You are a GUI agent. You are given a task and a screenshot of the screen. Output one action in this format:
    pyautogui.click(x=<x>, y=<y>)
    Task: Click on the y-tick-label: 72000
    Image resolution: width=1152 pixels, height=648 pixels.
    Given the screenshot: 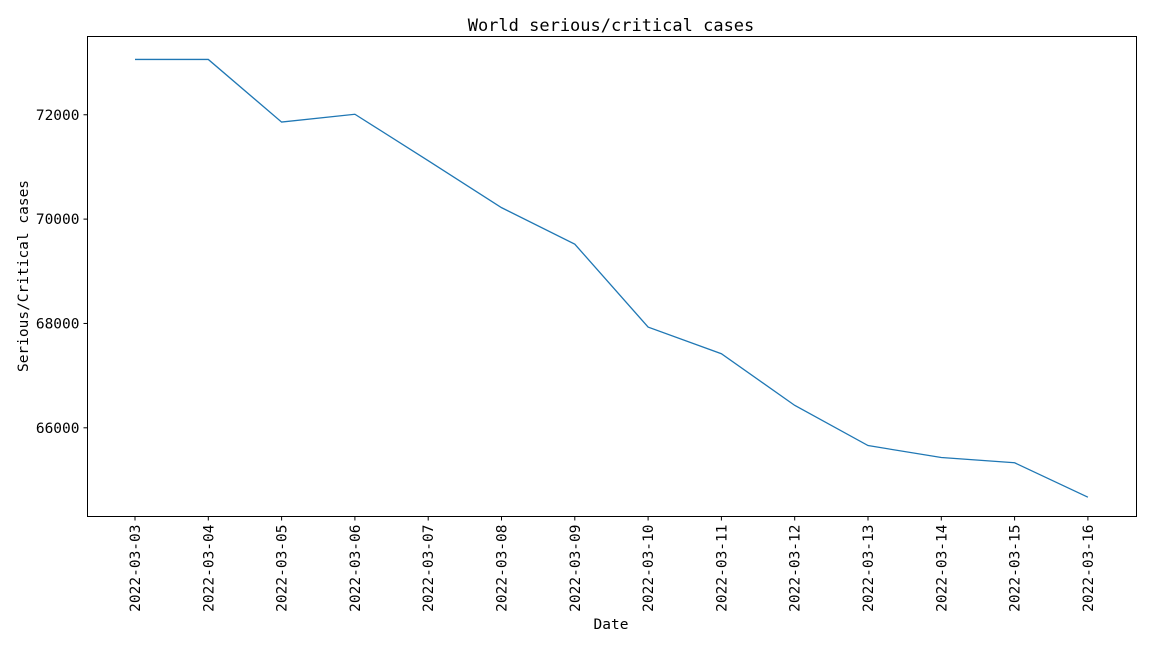 What is the action you would take?
    pyautogui.click(x=58, y=116)
    